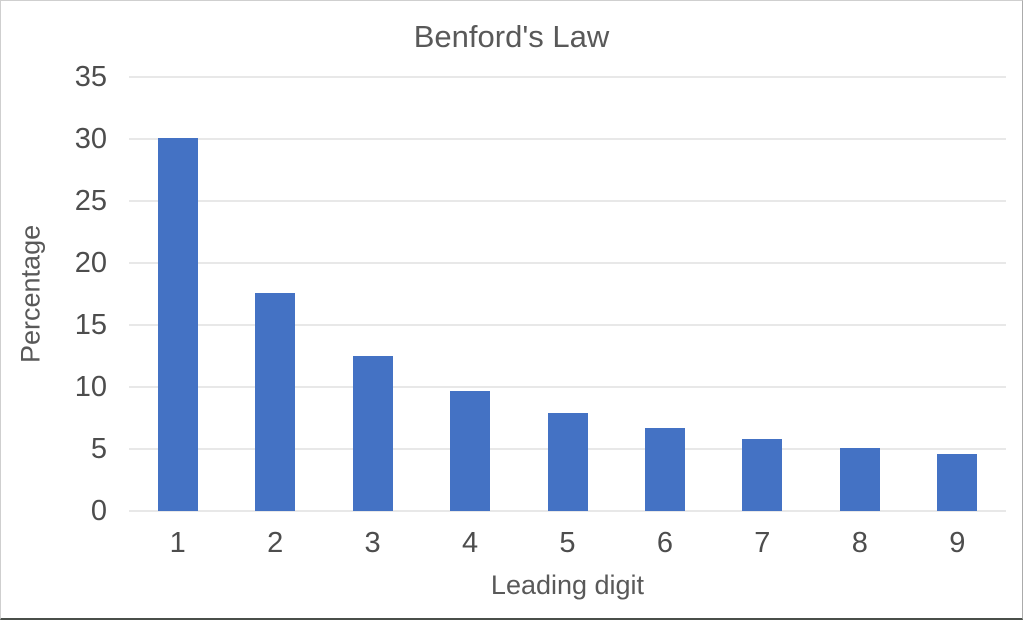 The image size is (1023, 620). I want to click on x-tick-label: 5, so click(567, 543).